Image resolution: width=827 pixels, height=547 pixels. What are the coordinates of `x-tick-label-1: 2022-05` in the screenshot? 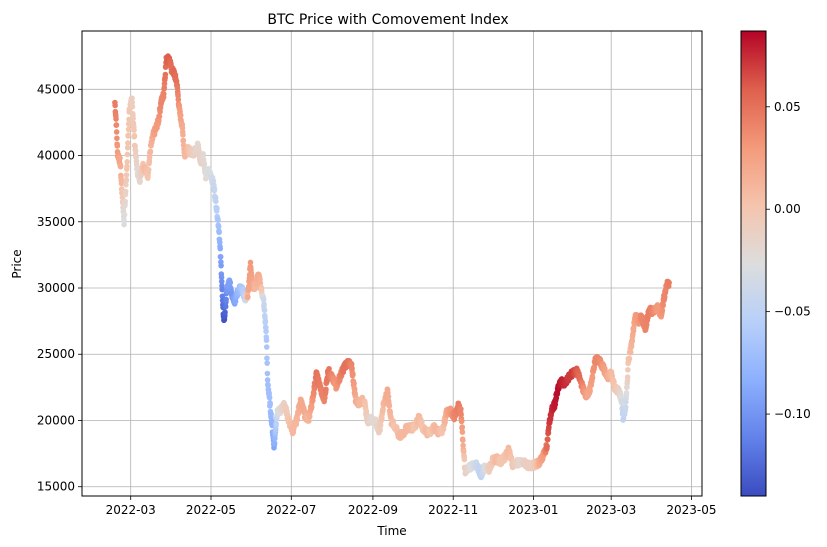 It's located at (211, 510).